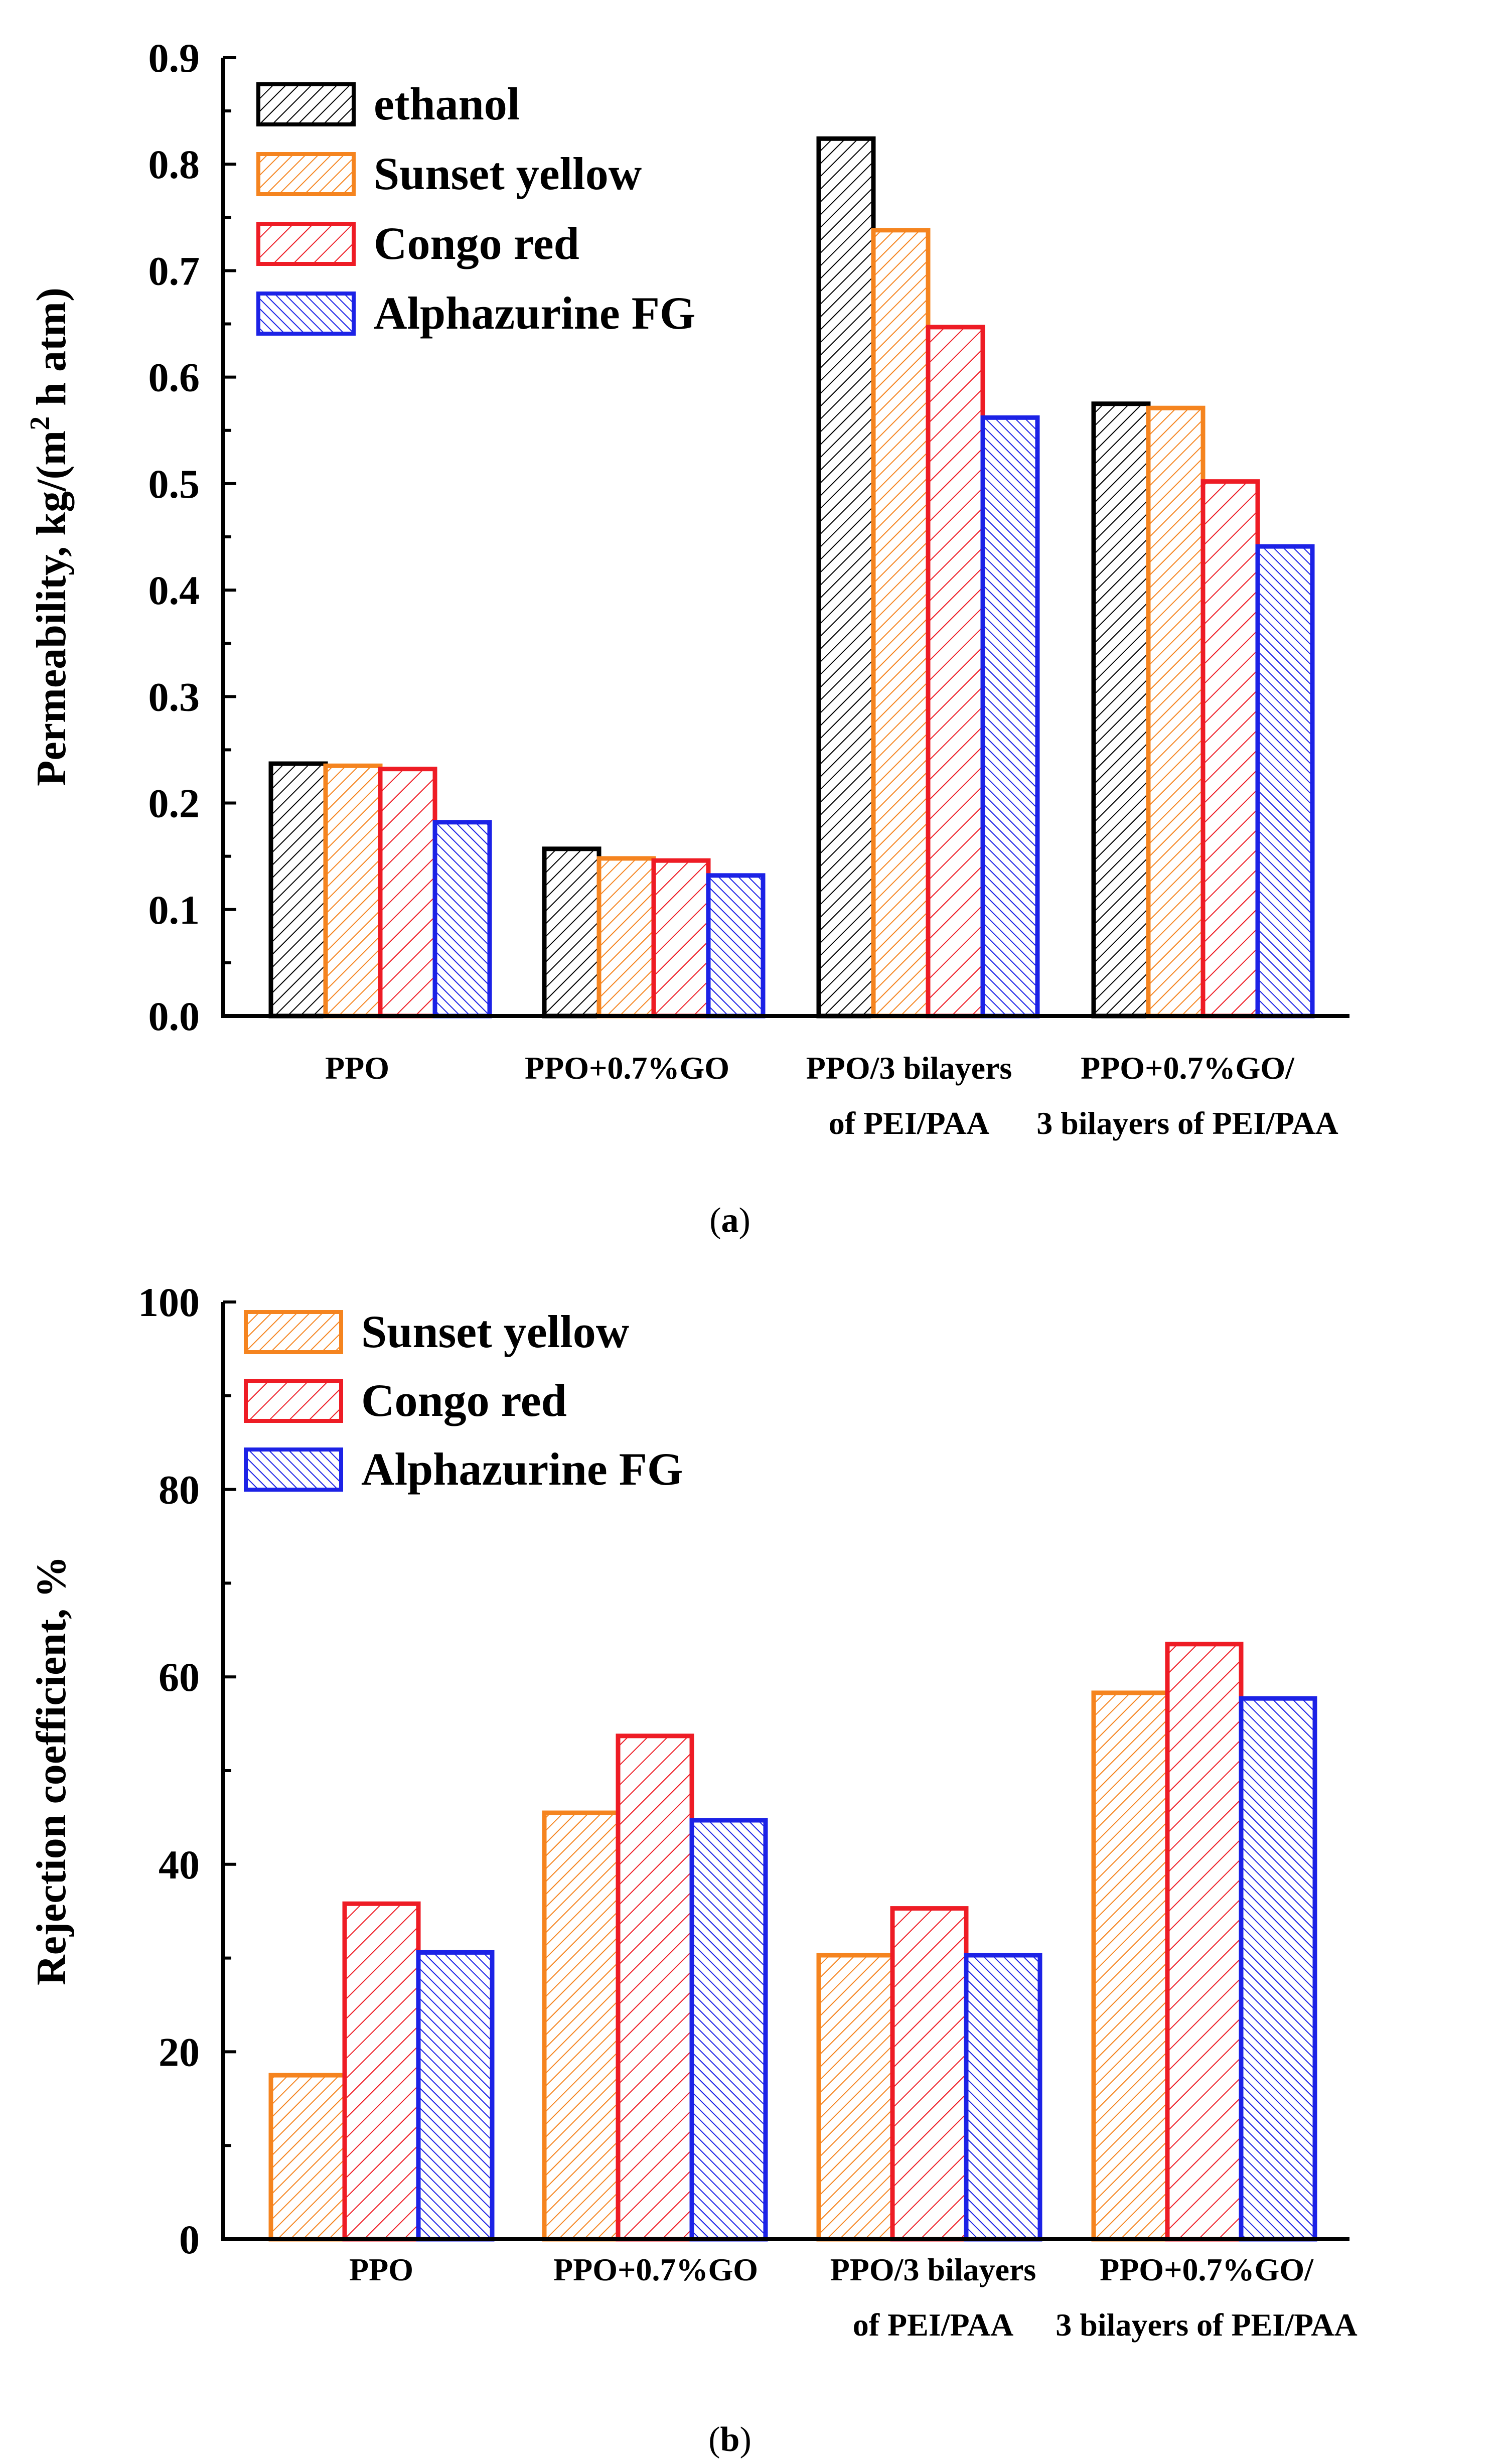 The width and height of the screenshot is (1504, 2464). Describe the element at coordinates (174, 696) in the screenshot. I see `y-tick-label: 0.3` at that location.